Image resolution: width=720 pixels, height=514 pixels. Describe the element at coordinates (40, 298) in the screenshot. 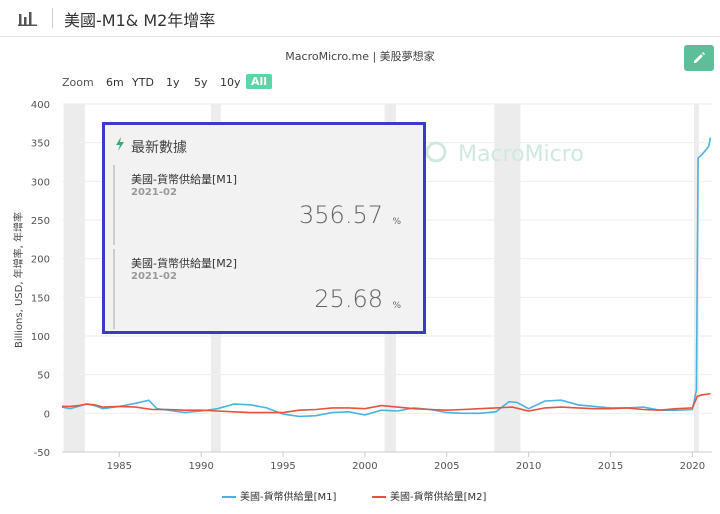

I see `y-tick-label: 150` at that location.